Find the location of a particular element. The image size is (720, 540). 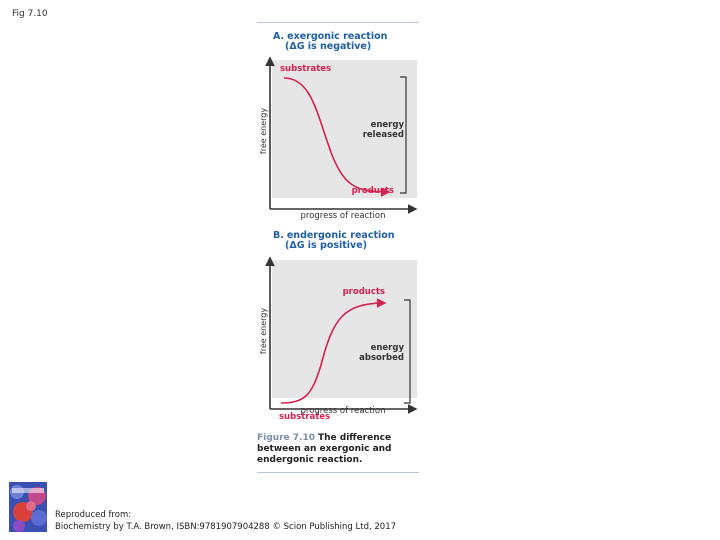

panel-b-title-text: endergonic reaction is located at coordinates (340, 235).